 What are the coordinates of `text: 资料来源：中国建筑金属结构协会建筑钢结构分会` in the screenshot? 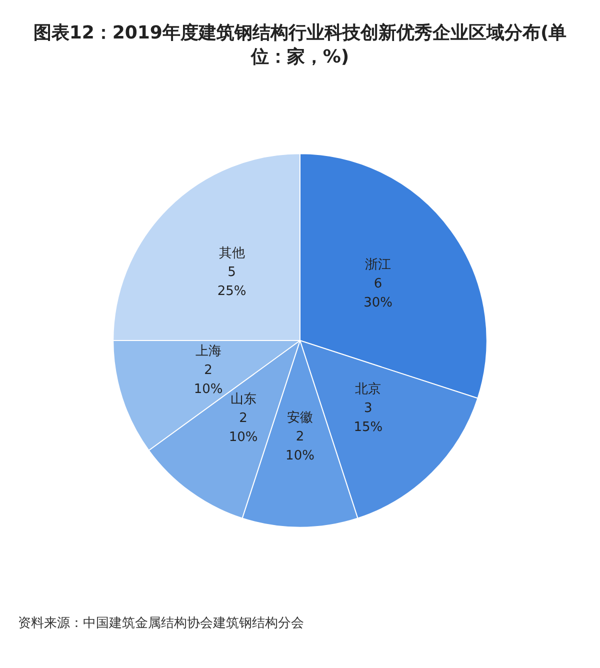 It's located at (161, 623).